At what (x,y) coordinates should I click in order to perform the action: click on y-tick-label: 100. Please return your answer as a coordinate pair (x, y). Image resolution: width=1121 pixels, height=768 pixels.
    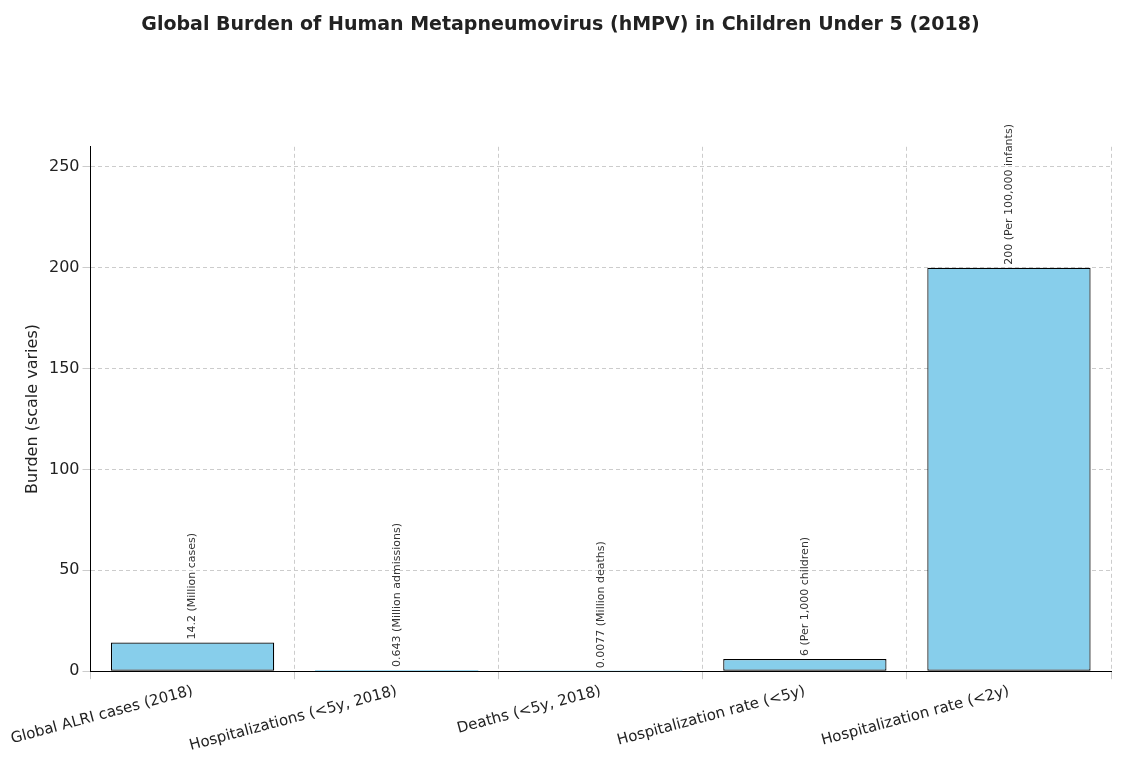
    Looking at the image, I should click on (64, 468).